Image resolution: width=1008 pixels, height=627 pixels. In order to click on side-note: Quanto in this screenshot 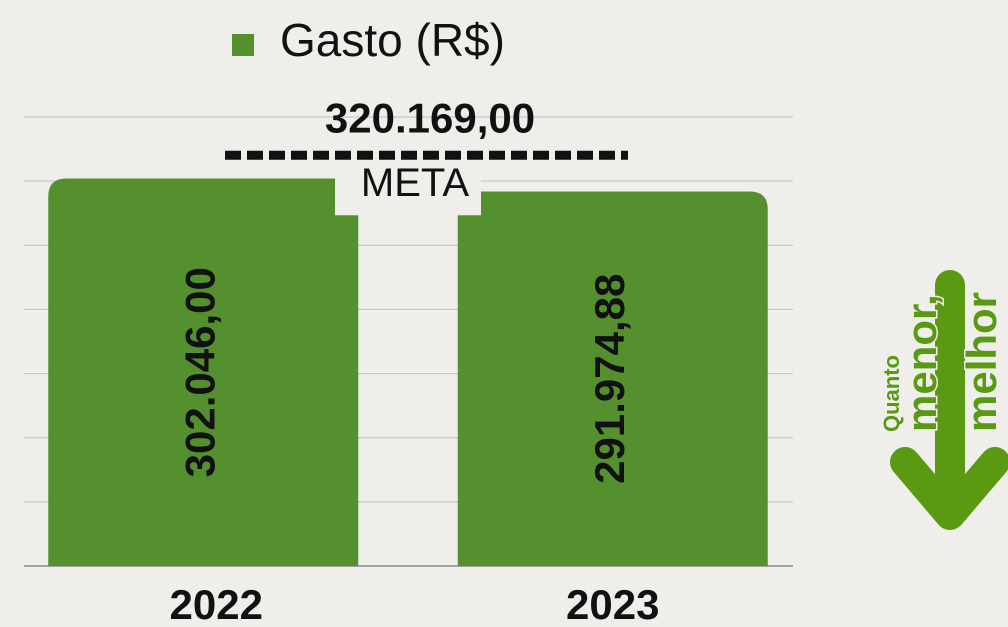, I will do `click(891, 393)`.